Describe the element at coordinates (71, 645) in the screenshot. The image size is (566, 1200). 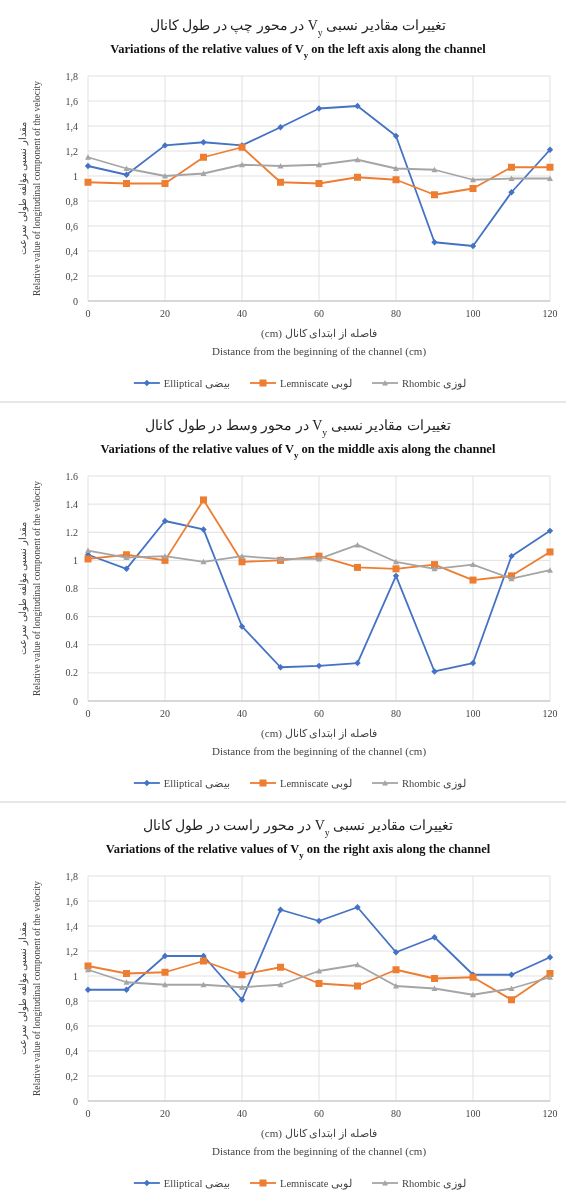
I see `y-tick-label: 0.4` at that location.